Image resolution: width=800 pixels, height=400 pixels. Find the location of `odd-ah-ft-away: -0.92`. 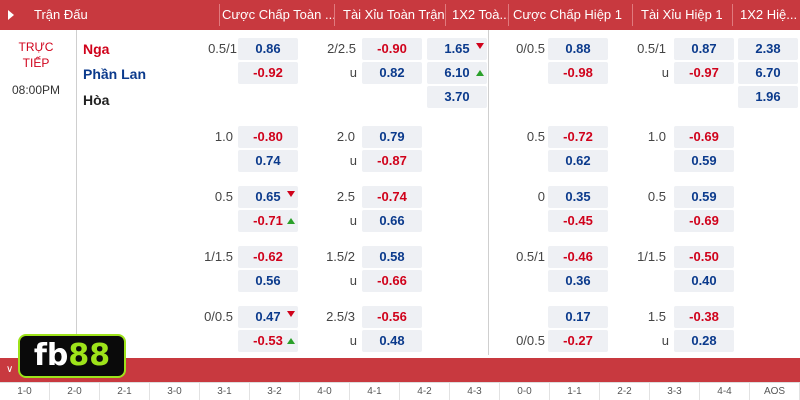

odd-ah-ft-away: -0.92 is located at coordinates (268, 73).